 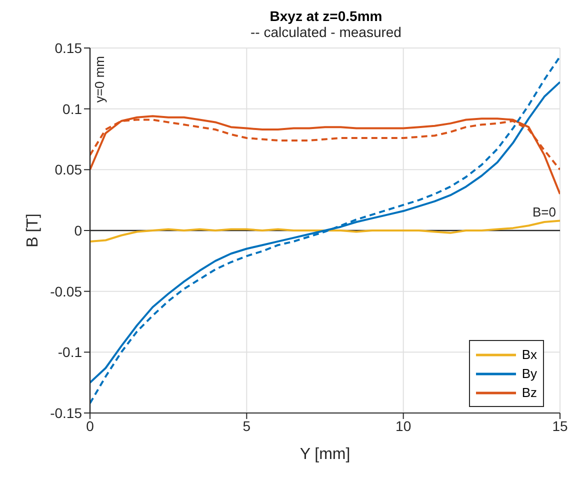 I want to click on y-tick-label: 0.1, so click(x=72, y=108).